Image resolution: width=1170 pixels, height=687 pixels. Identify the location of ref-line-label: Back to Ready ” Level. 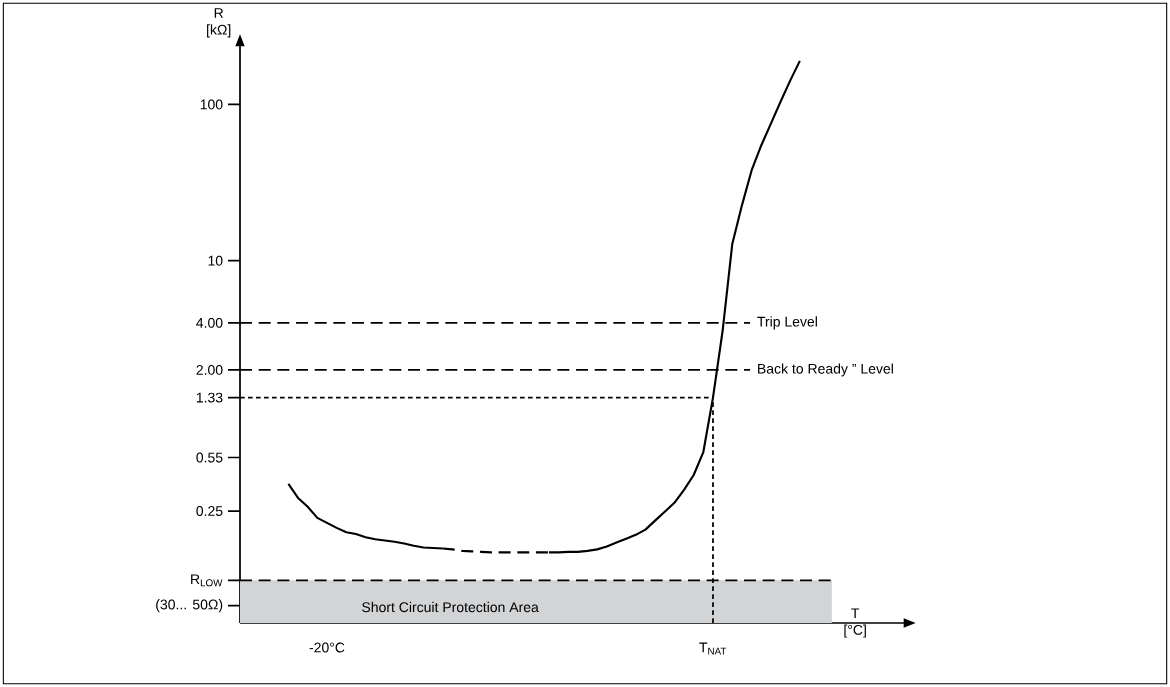
(825, 370).